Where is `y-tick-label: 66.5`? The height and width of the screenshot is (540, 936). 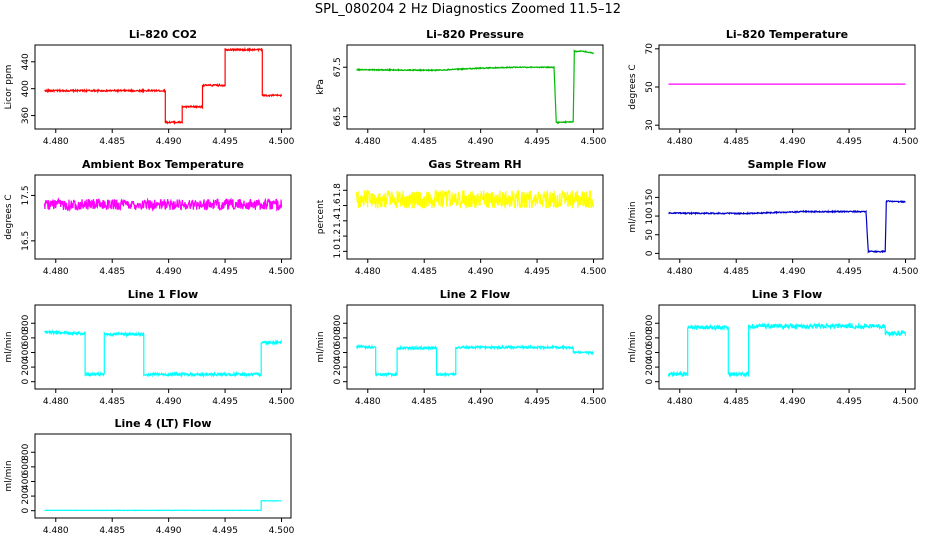 y-tick-label: 66.5 is located at coordinates (338, 117).